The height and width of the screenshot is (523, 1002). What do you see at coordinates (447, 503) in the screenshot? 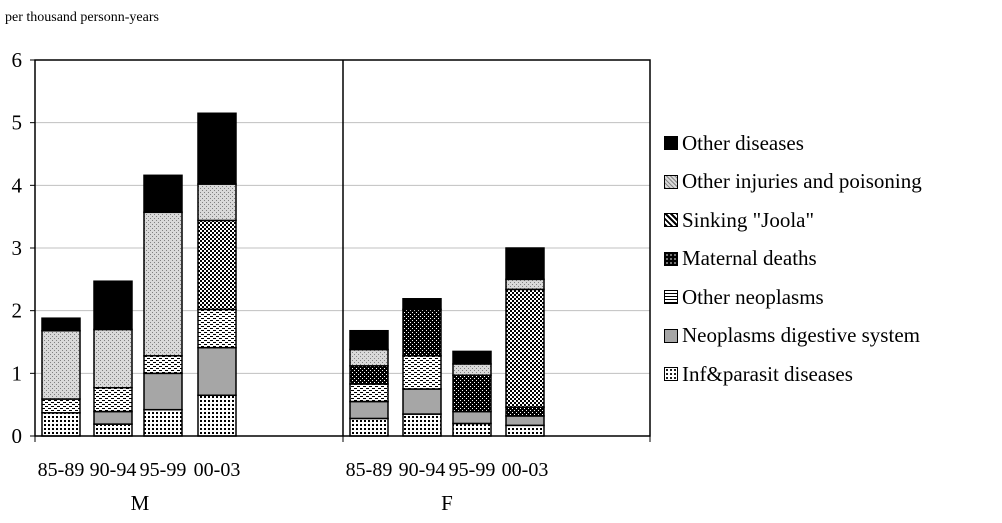
I see `group-label: F` at bounding box center [447, 503].